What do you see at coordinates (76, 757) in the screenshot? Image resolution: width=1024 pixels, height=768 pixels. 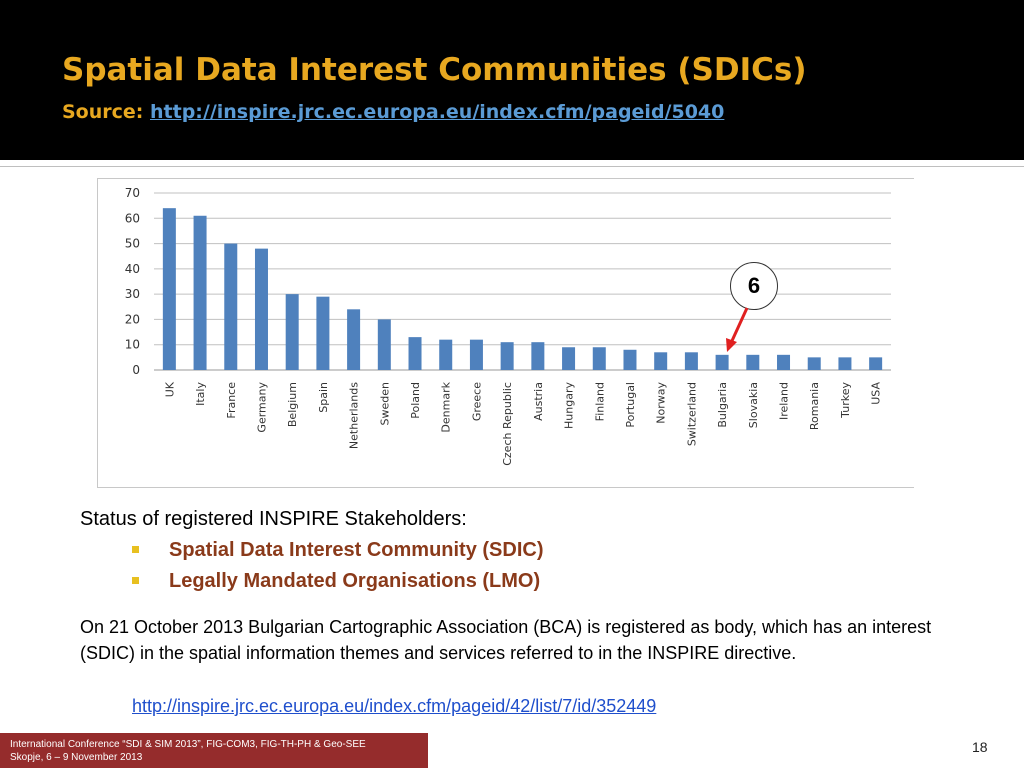 I see `footer-line-2: Skopje, 6 – 9 November 2013` at bounding box center [76, 757].